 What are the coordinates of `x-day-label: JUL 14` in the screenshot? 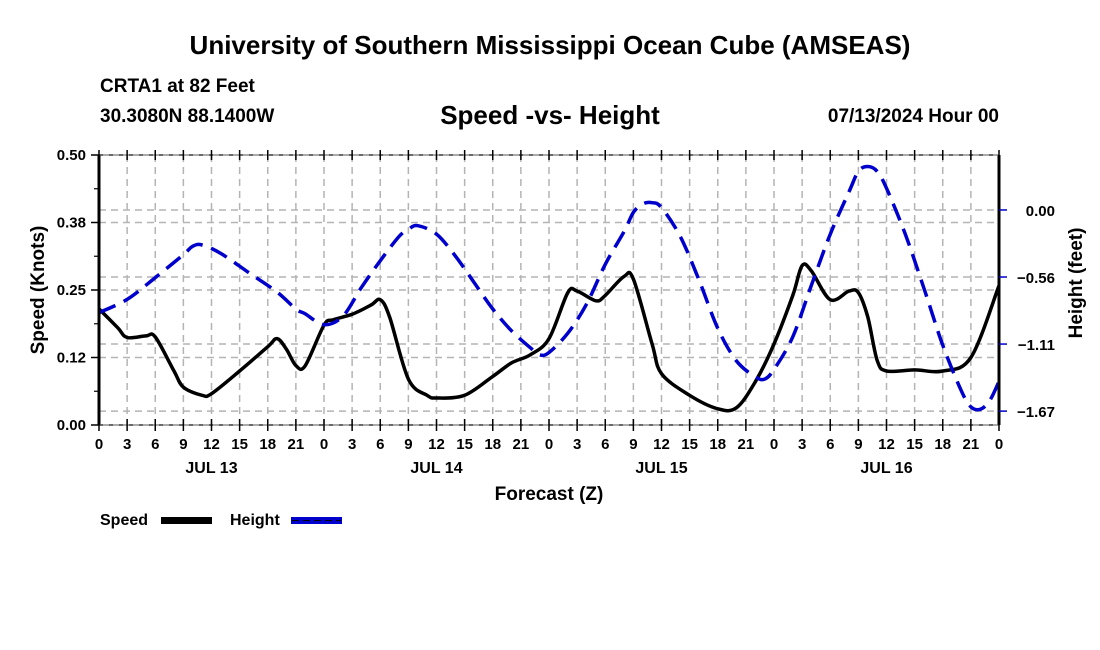 It's located at (436, 468).